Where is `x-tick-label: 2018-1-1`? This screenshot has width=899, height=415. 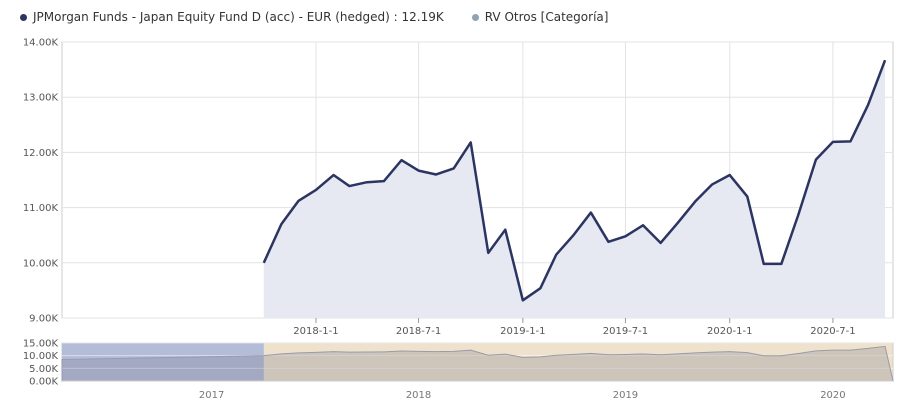
x-tick-label: 2018-1-1 is located at coordinates (315, 331).